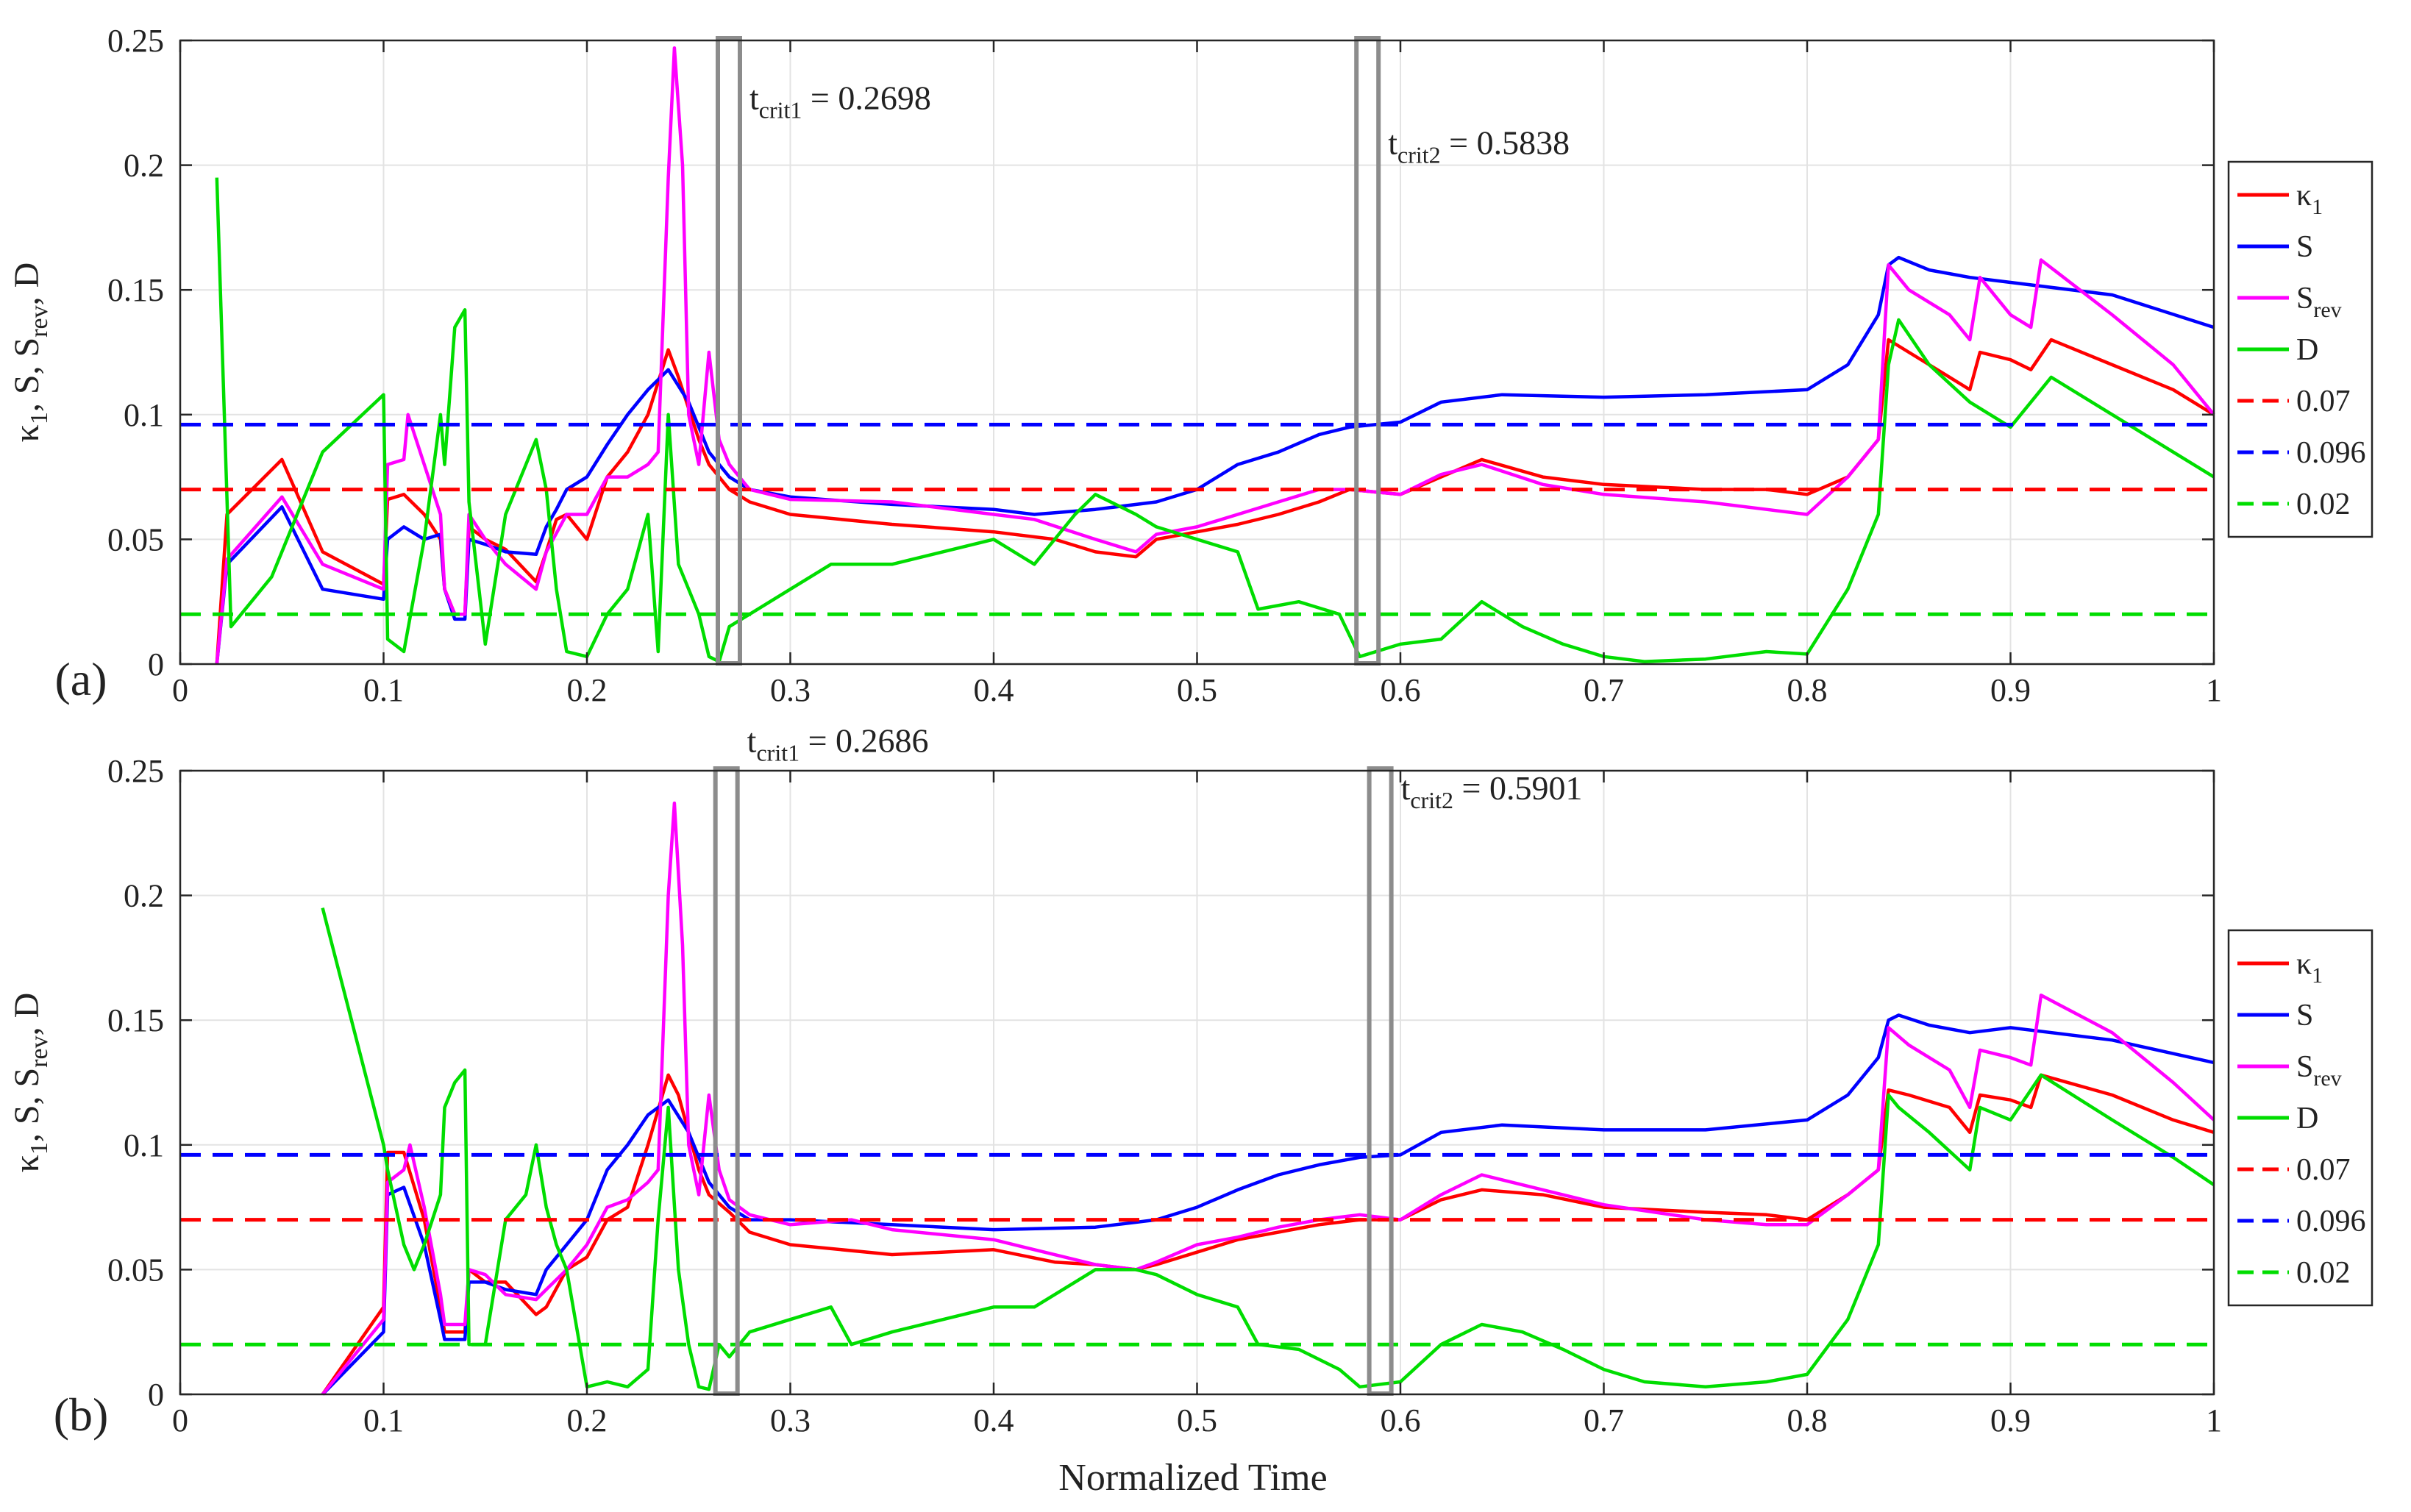  What do you see at coordinates (1492, 791) in the screenshot?
I see `critical-time-label-2: tcrit2 = 0.5901` at bounding box center [1492, 791].